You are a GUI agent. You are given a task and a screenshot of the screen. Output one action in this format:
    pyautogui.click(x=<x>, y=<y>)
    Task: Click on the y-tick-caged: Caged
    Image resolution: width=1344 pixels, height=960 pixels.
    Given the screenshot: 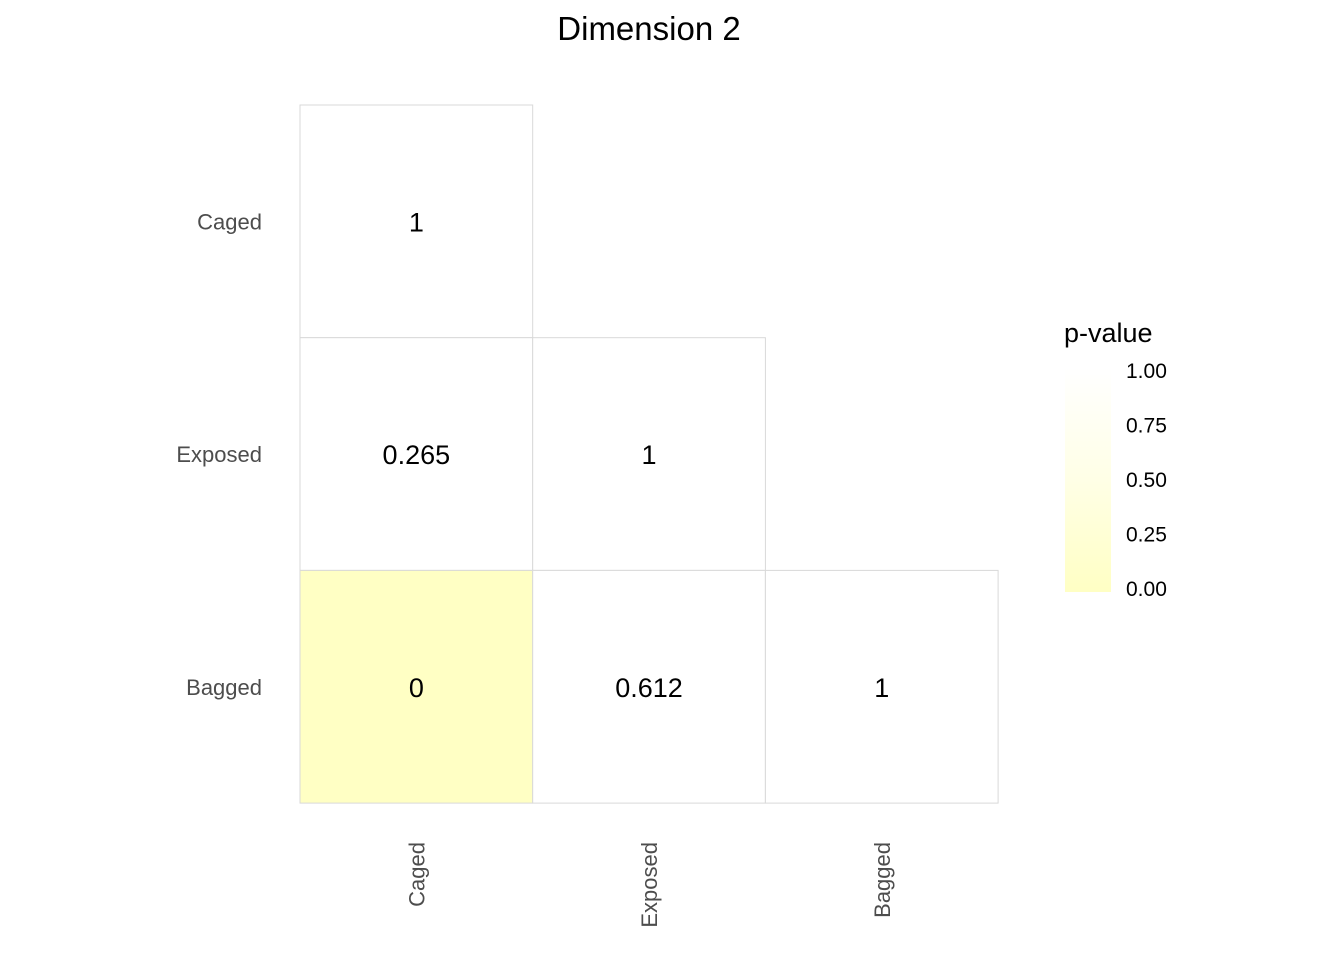 What is the action you would take?
    pyautogui.click(x=229, y=221)
    